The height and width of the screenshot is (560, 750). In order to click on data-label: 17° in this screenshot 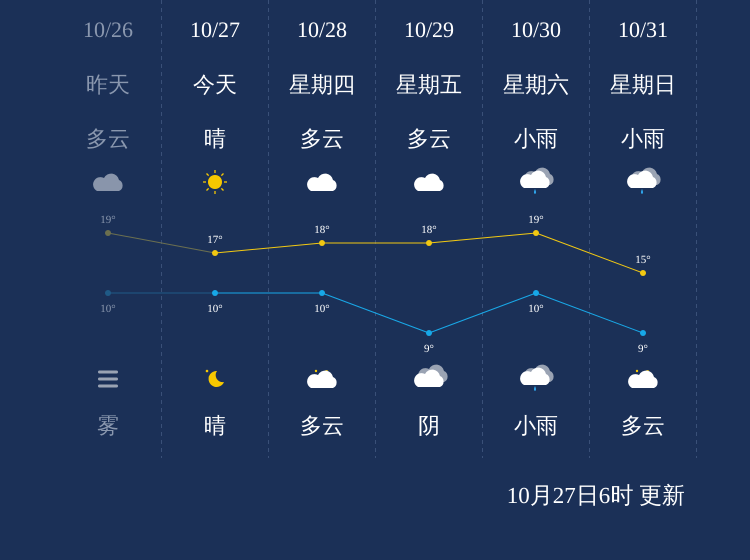, I will do `click(215, 240)`.